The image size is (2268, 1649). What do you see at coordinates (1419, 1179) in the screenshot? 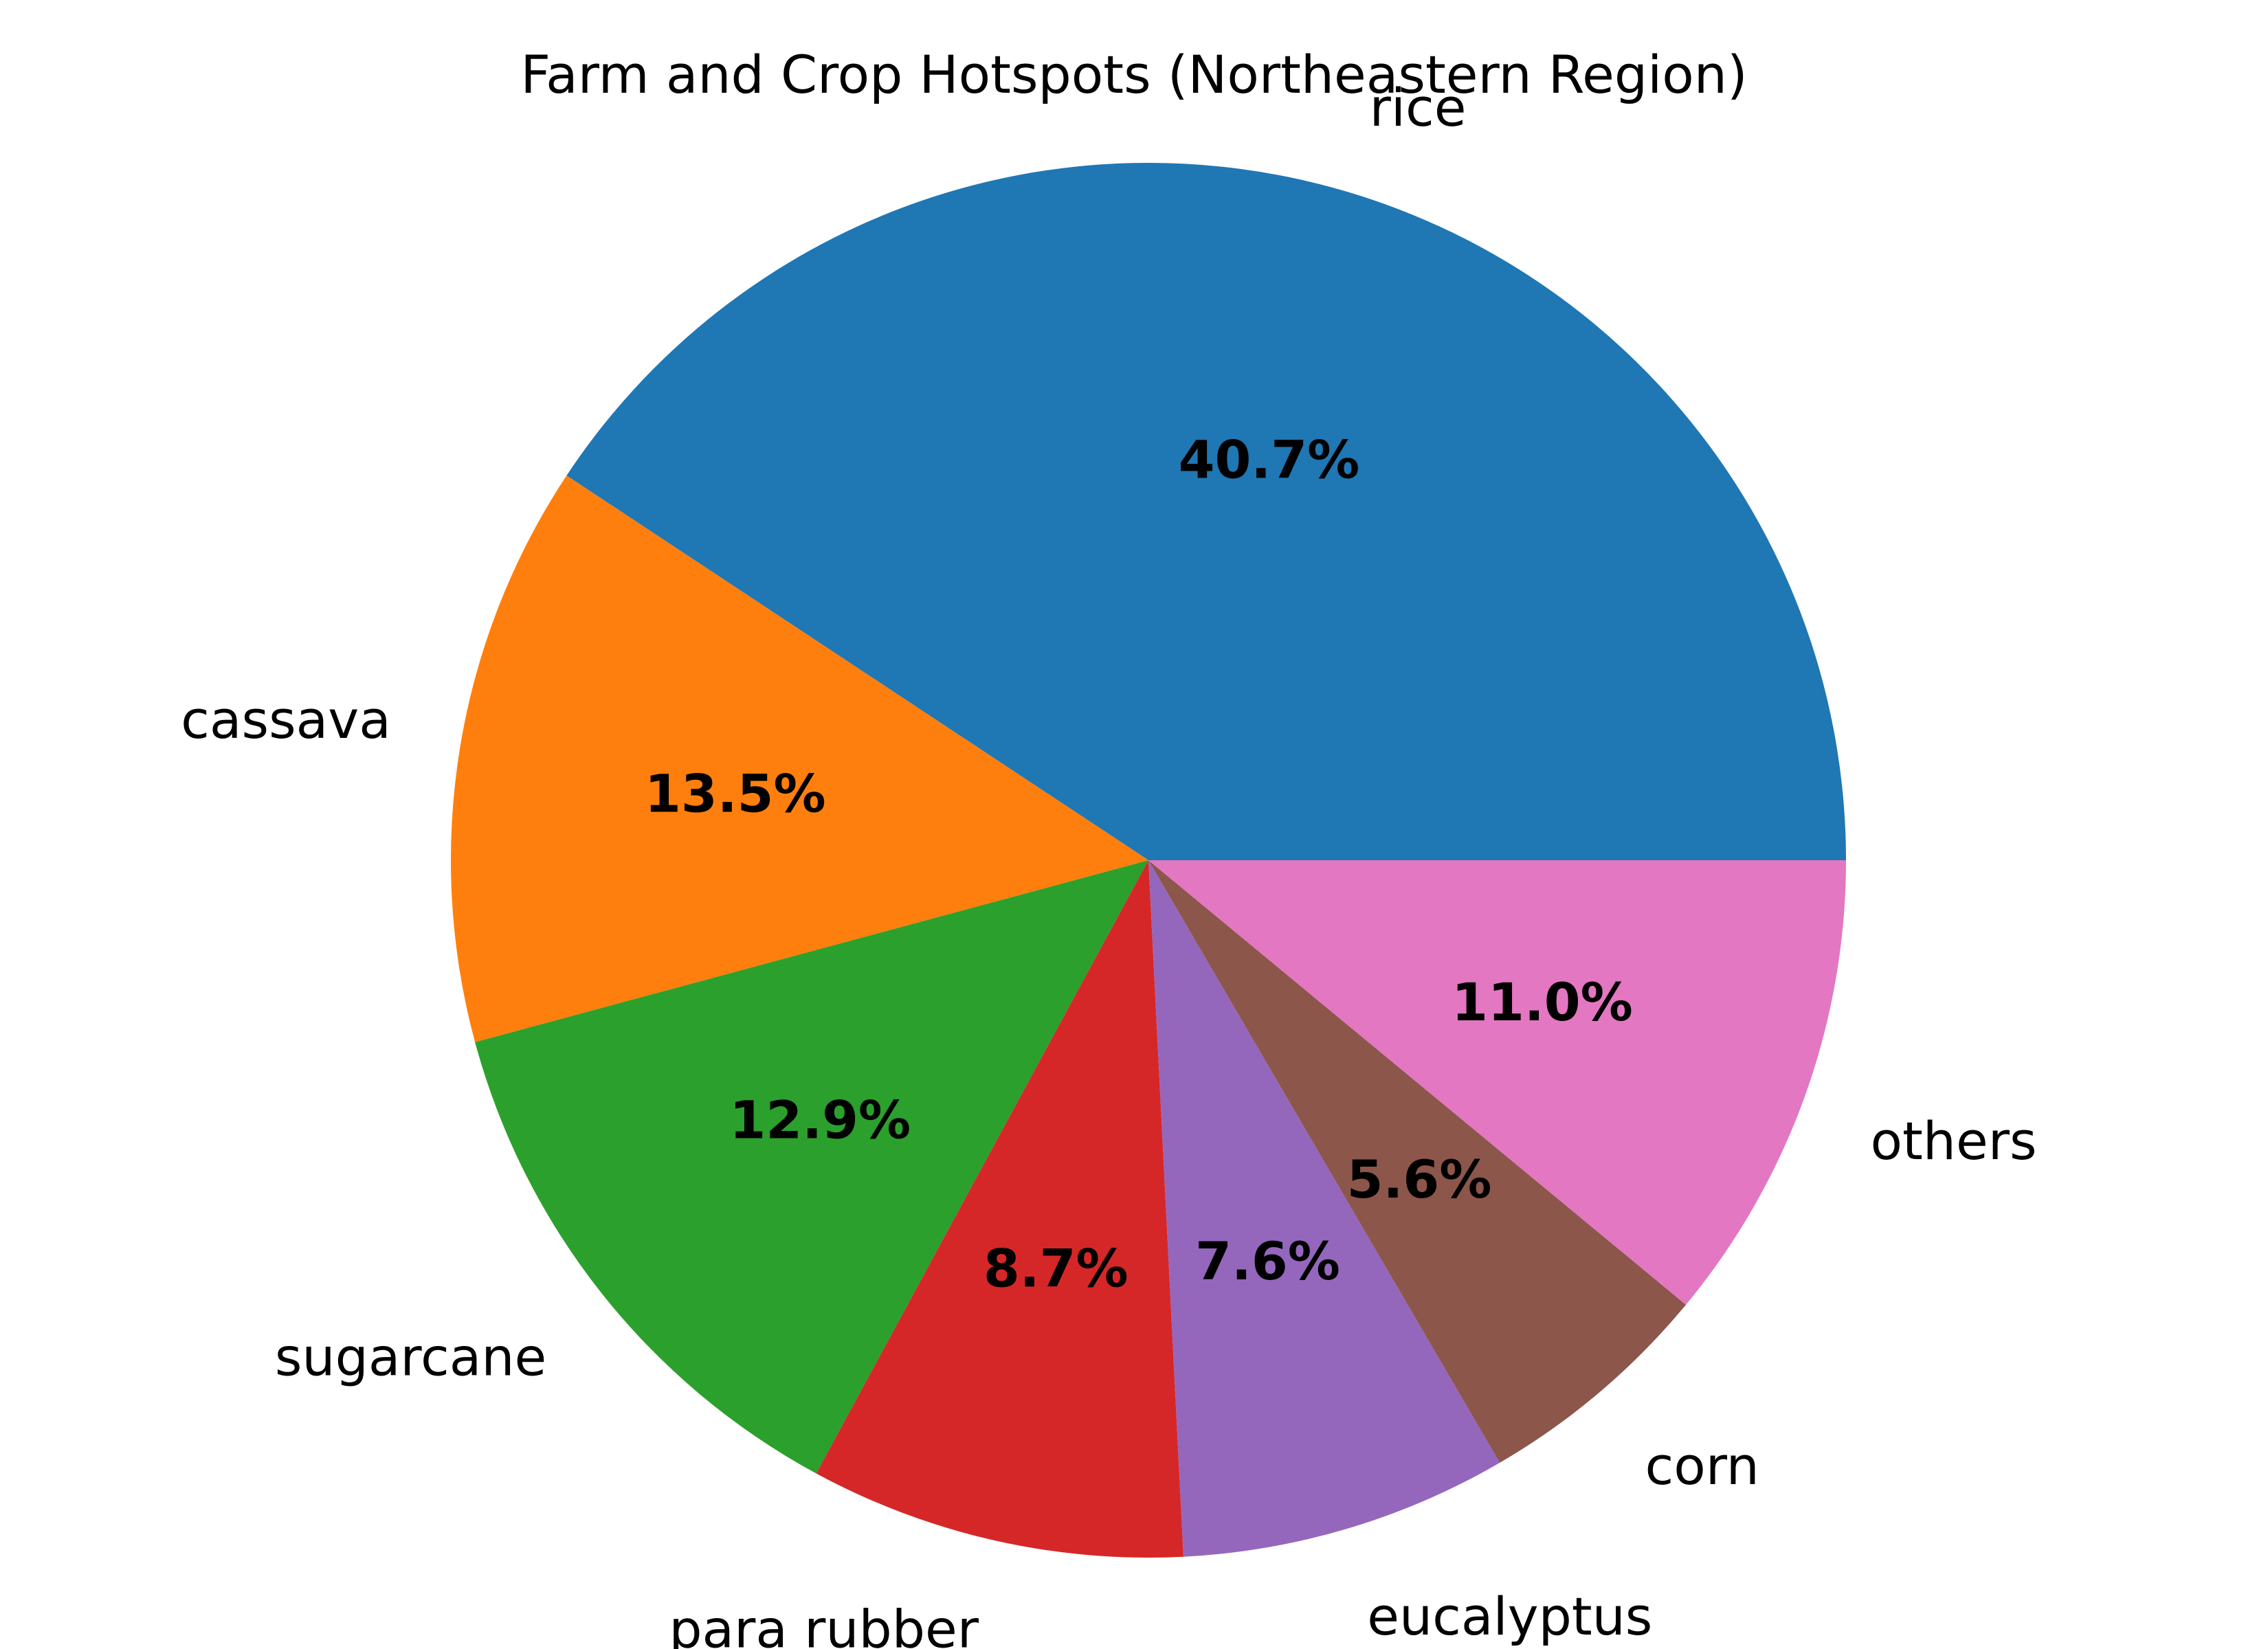
I see `pct-label-corn: 5.6%` at bounding box center [1419, 1179].